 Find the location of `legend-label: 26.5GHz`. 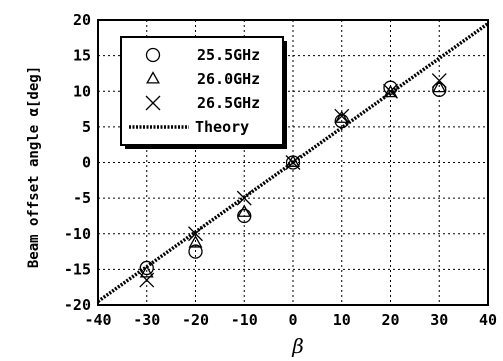

legend-label: 26.5GHz is located at coordinates (228, 103).